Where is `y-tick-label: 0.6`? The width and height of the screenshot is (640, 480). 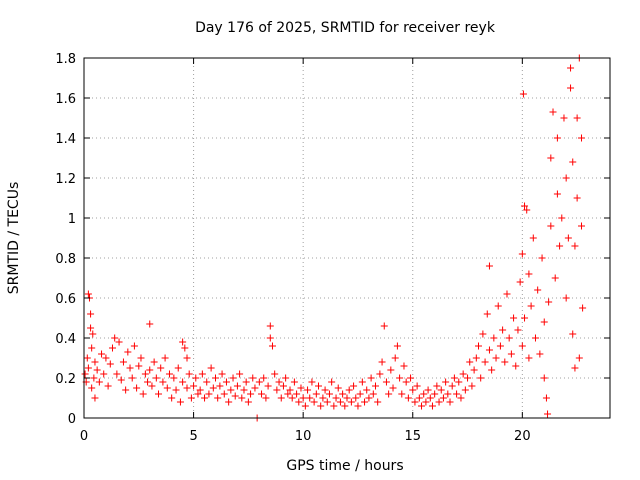
y-tick-label: 0.6 is located at coordinates (65, 299).